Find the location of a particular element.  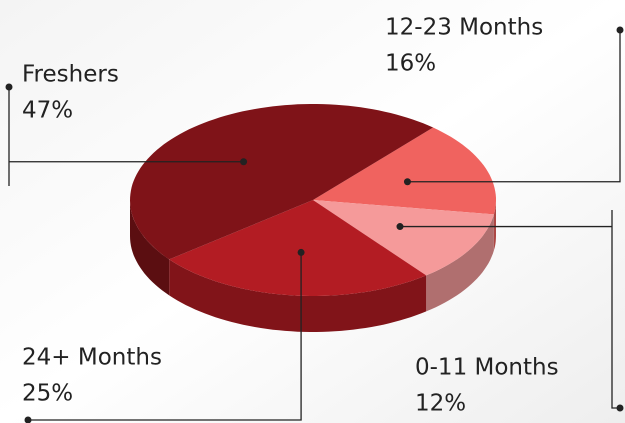

value-label: 47% is located at coordinates (47, 111).